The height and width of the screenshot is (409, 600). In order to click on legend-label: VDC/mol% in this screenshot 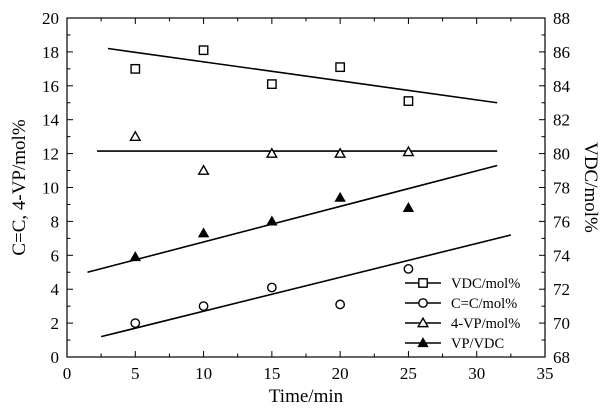, I will do `click(485, 284)`.